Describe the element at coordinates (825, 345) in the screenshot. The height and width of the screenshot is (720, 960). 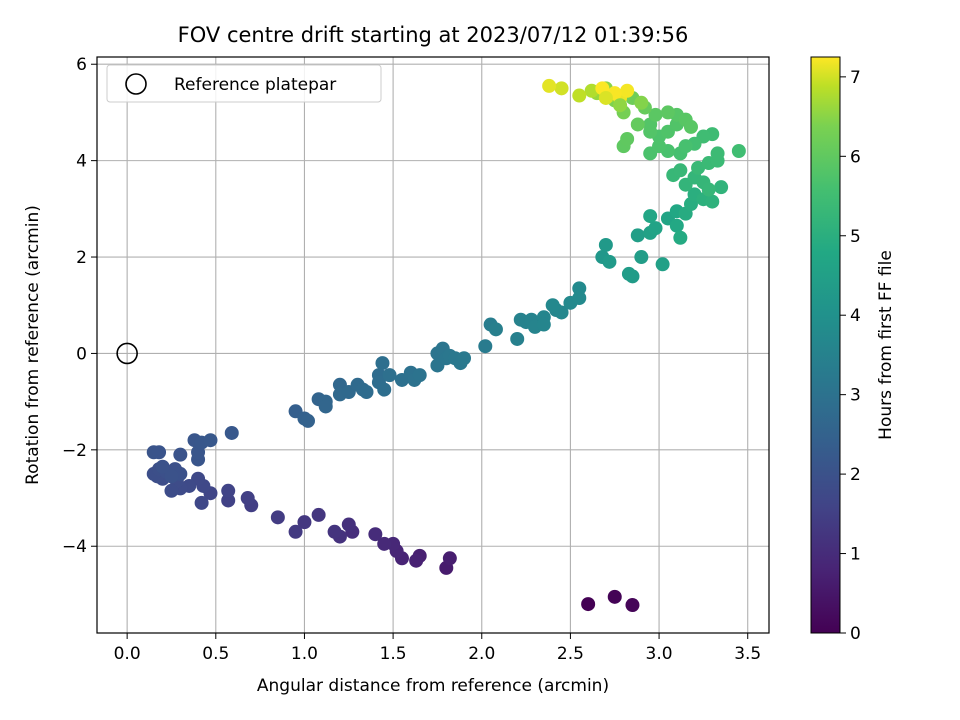
I see `colorbar-frame` at that location.